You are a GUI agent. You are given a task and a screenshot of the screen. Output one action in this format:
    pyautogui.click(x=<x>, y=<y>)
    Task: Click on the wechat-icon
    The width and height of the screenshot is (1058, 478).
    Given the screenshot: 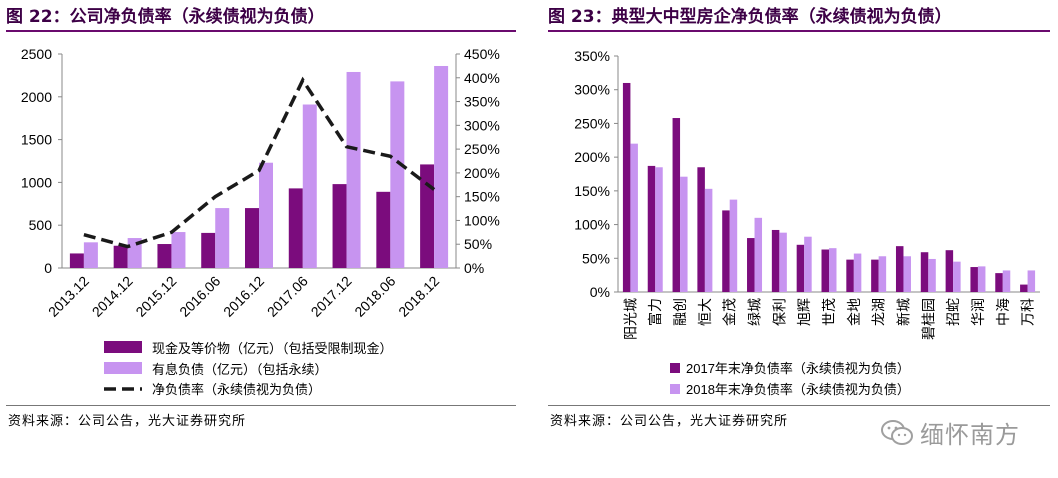 What is the action you would take?
    pyautogui.click(x=897, y=432)
    